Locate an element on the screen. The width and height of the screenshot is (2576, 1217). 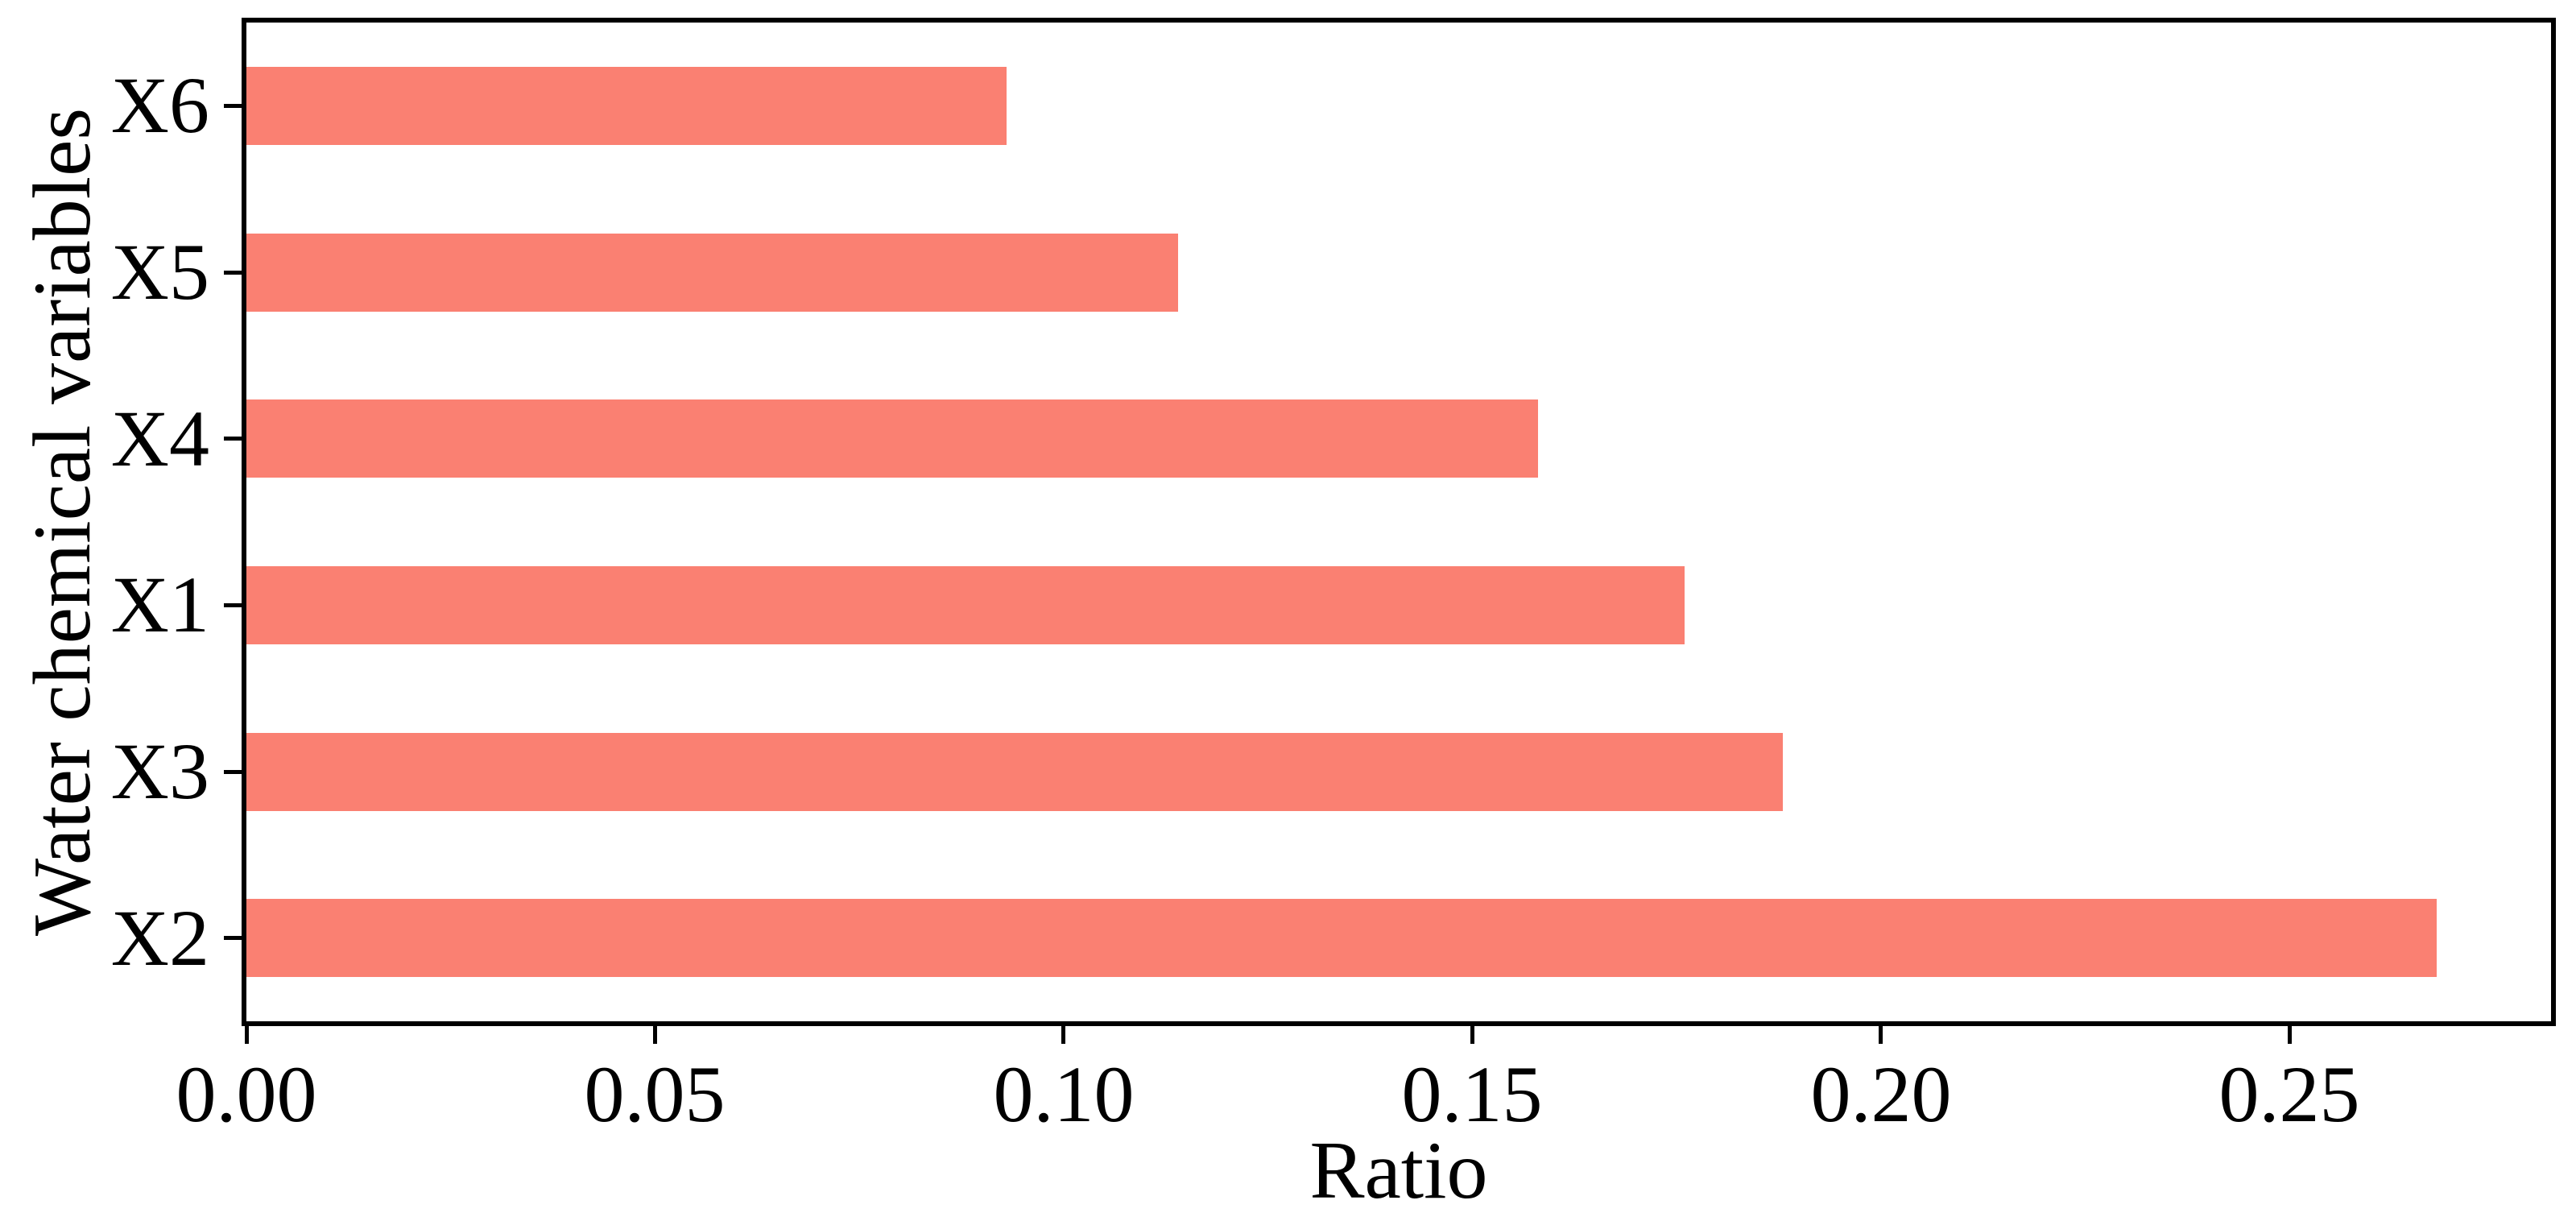
x-tick-label-0.05: 0.05 is located at coordinates (655, 1094).